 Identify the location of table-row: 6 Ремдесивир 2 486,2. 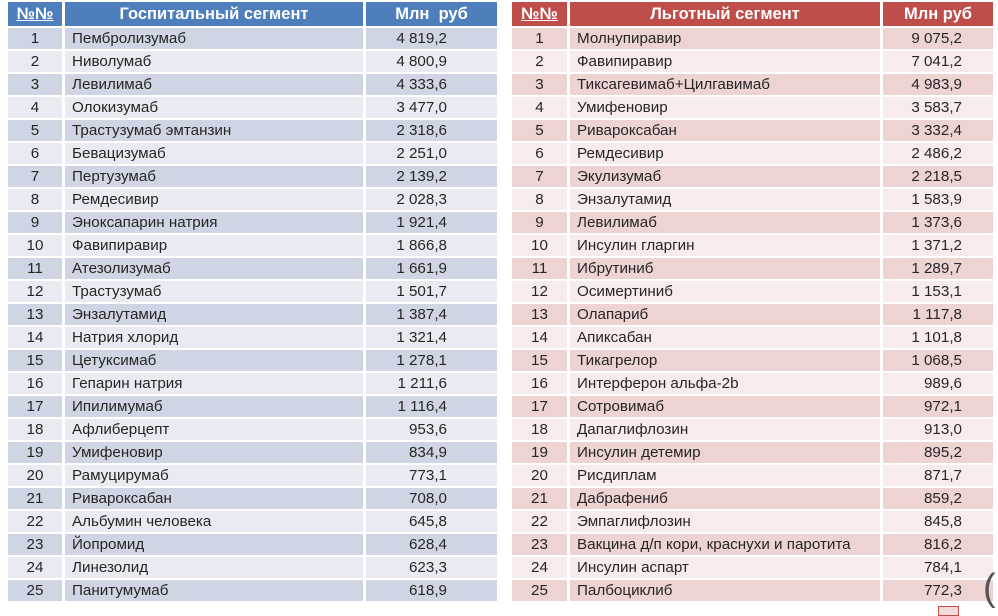
(752, 153).